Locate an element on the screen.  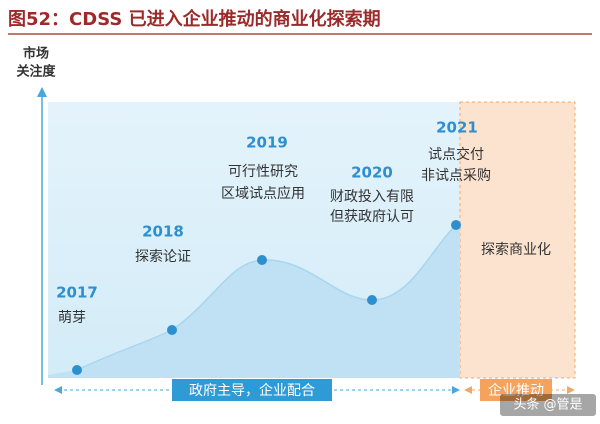
stage-text: 非试点采购 is located at coordinates (456, 176).